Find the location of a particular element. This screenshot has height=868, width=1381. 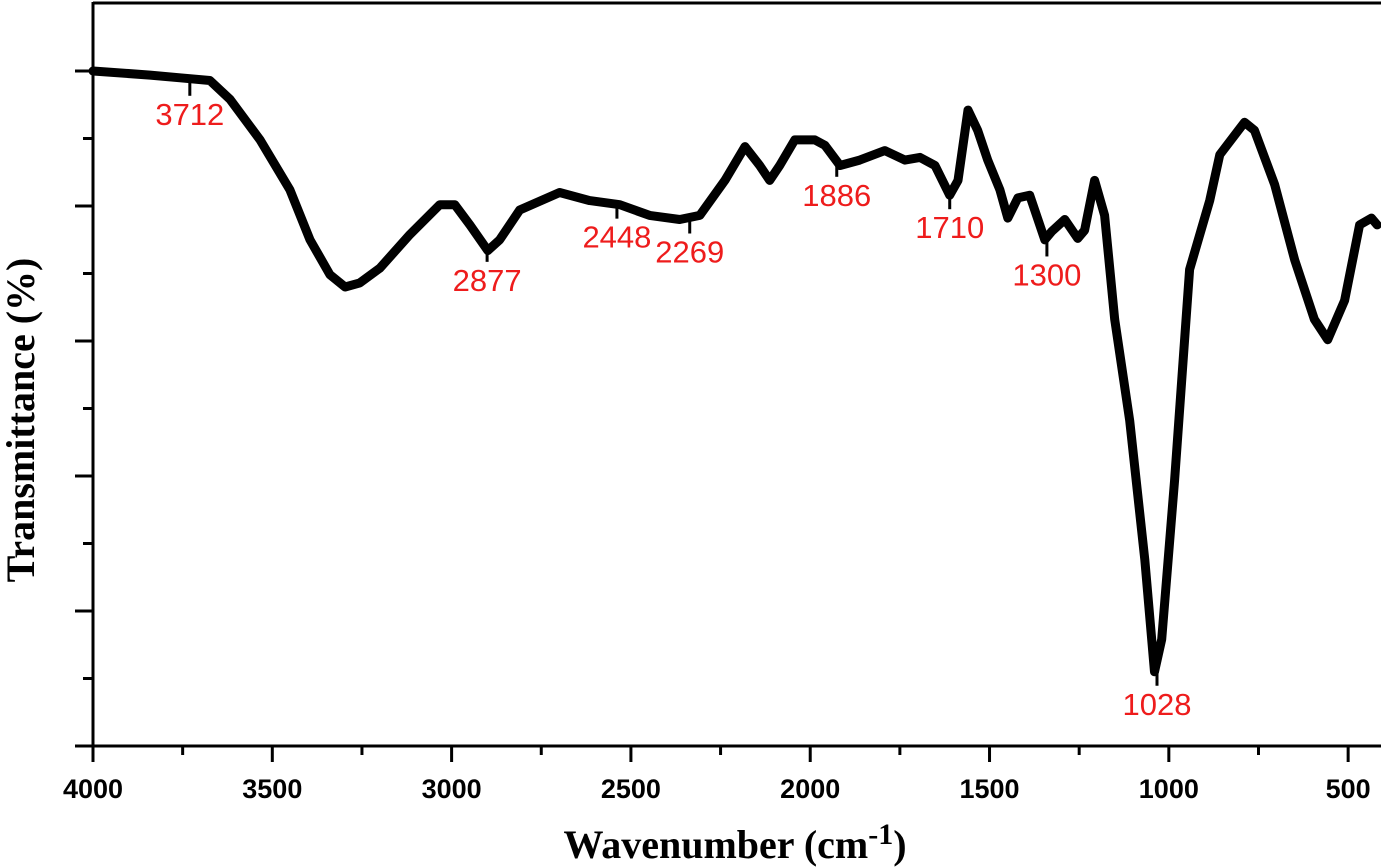

peak-label: 1300 is located at coordinates (1046, 274).